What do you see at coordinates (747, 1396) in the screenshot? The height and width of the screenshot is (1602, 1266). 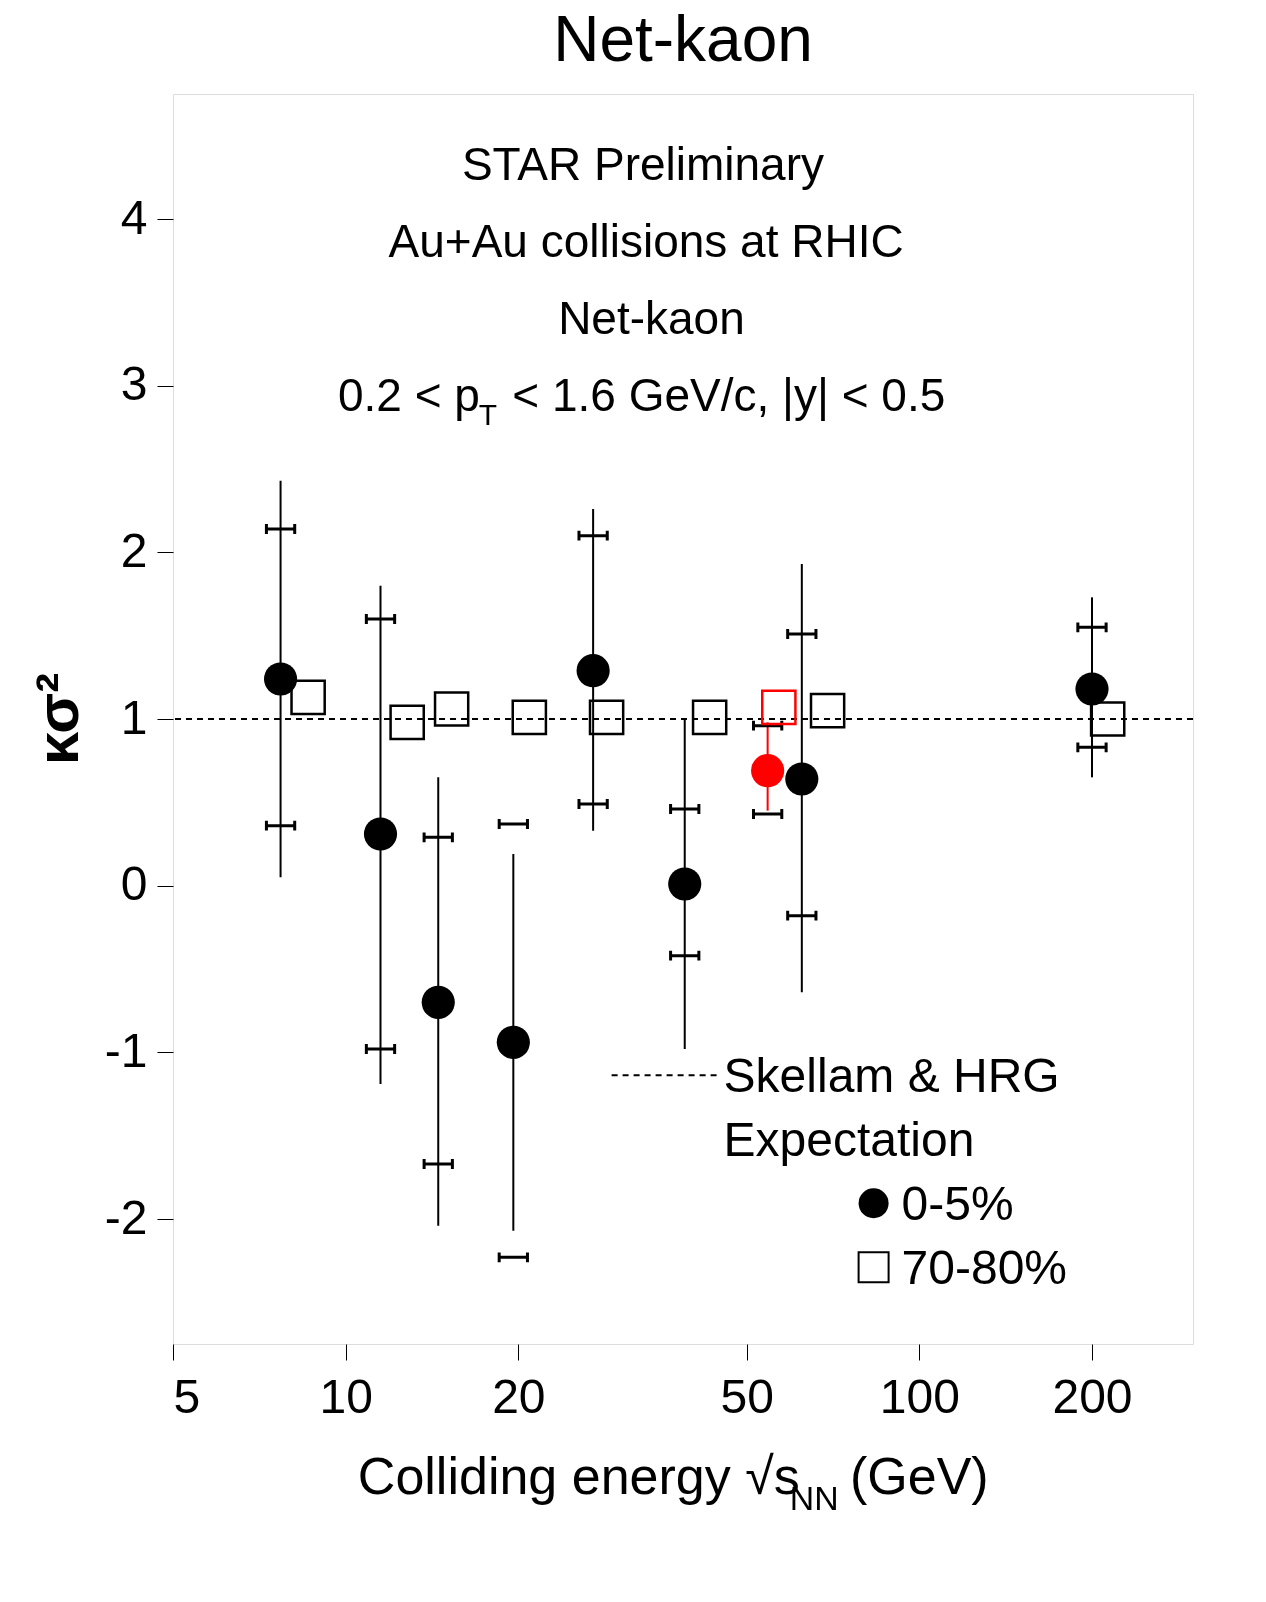 I see `x-tick-label: 50` at bounding box center [747, 1396].